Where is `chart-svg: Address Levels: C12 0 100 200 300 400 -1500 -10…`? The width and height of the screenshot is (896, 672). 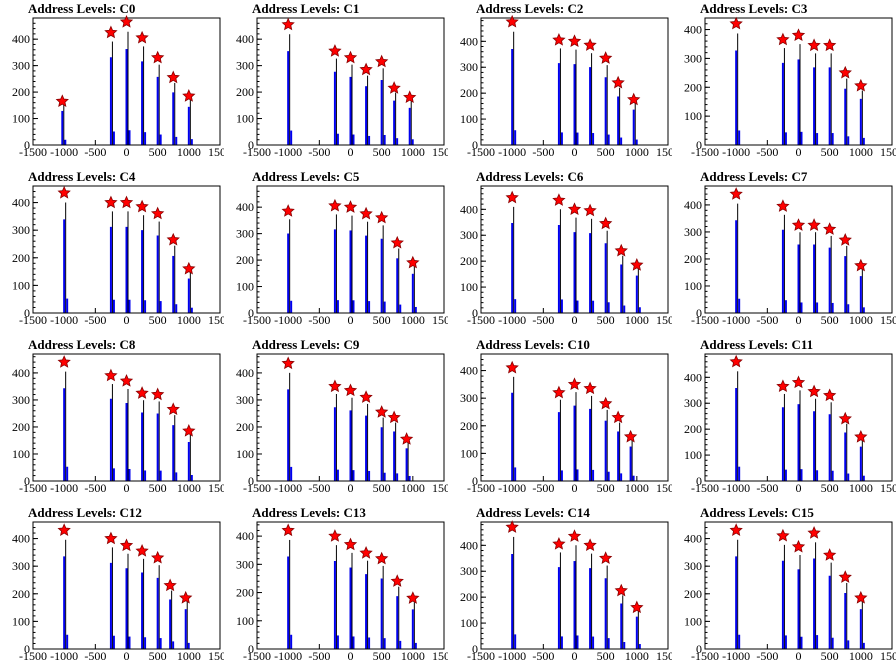 chart-svg: Address Levels: C12 0 100 200 300 400 -1500 -10… is located at coordinates (118, 584).